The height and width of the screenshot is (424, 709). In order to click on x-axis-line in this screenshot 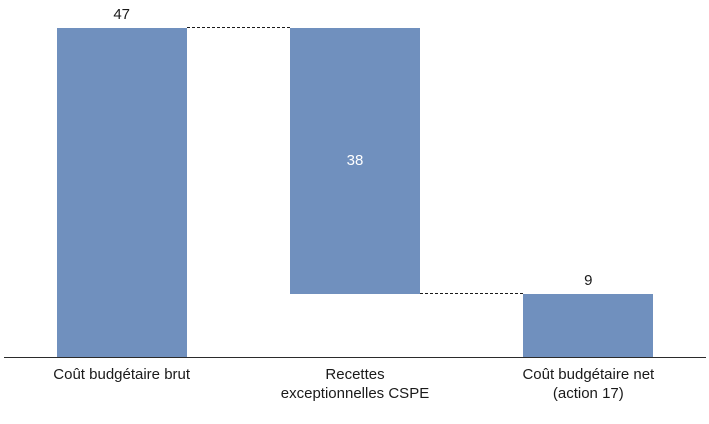, I will do `click(355, 357)`.